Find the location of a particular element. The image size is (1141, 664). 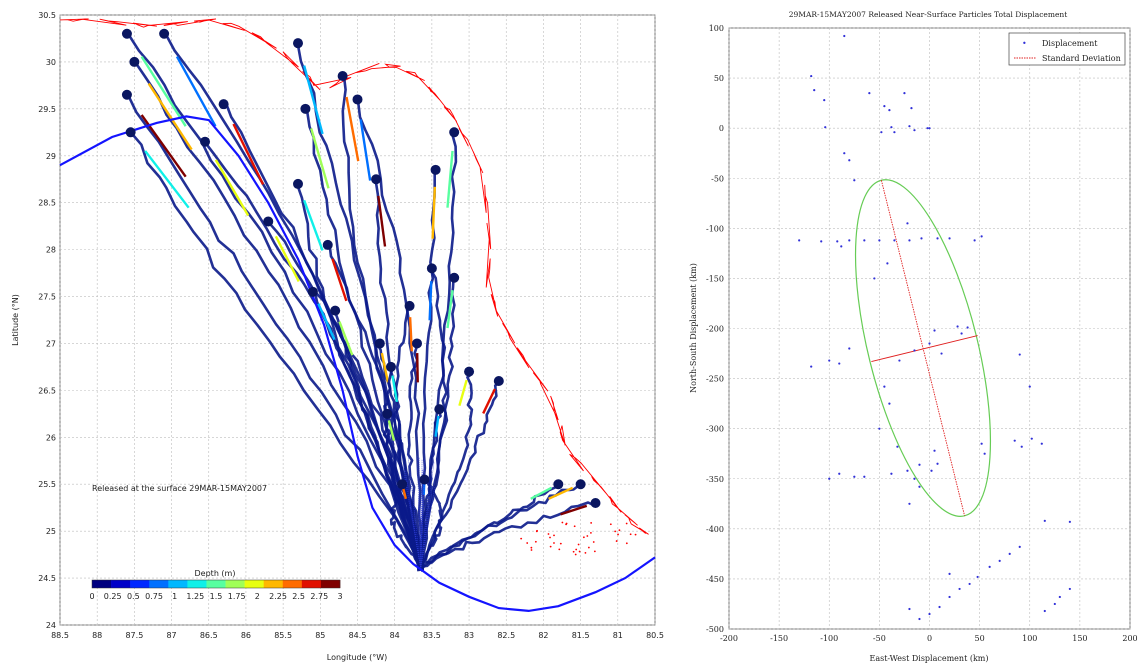

colorbar-tick-label: 1.75 is located at coordinates (237, 596).